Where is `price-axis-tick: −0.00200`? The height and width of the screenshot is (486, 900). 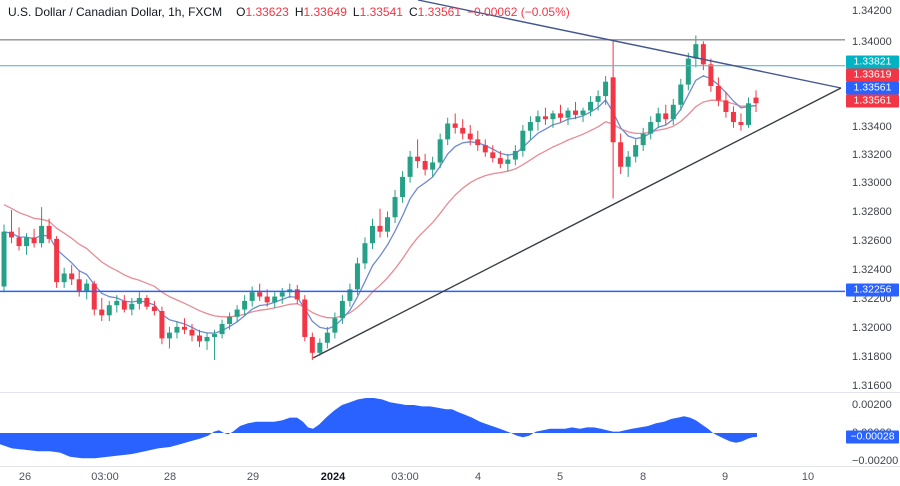
price-axis-tick: −0.00200 is located at coordinates (875, 461).